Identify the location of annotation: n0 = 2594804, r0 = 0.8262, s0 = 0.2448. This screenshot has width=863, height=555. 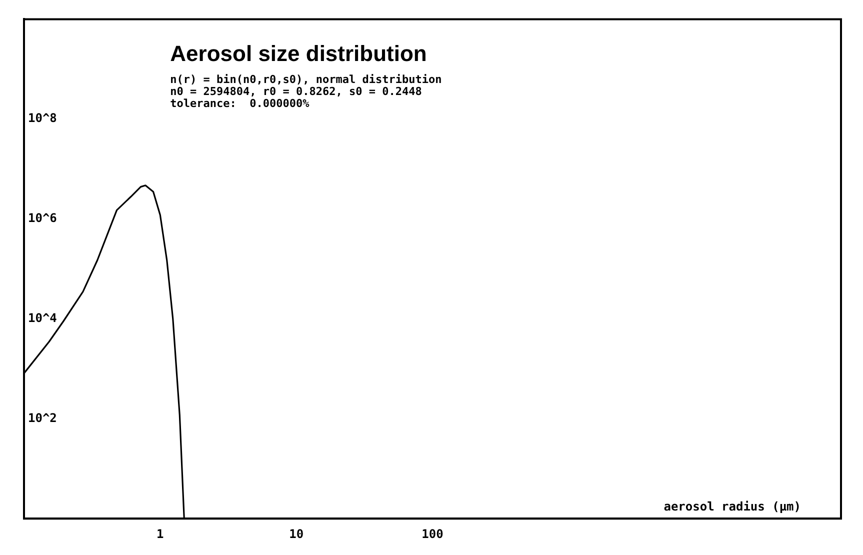
(296, 91).